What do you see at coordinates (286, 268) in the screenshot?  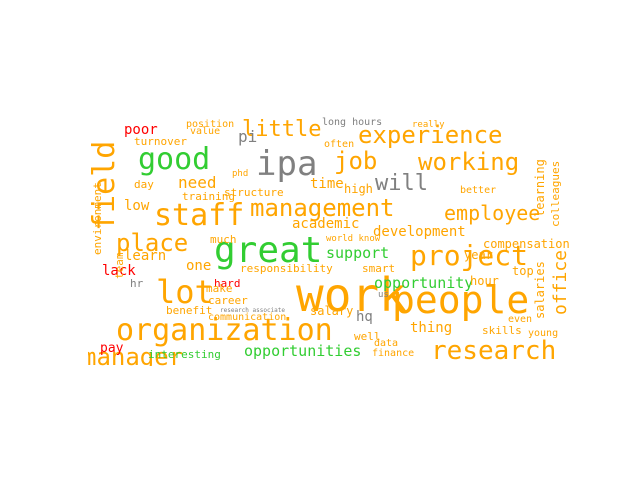 I see `word-responsibility: responsibility` at bounding box center [286, 268].